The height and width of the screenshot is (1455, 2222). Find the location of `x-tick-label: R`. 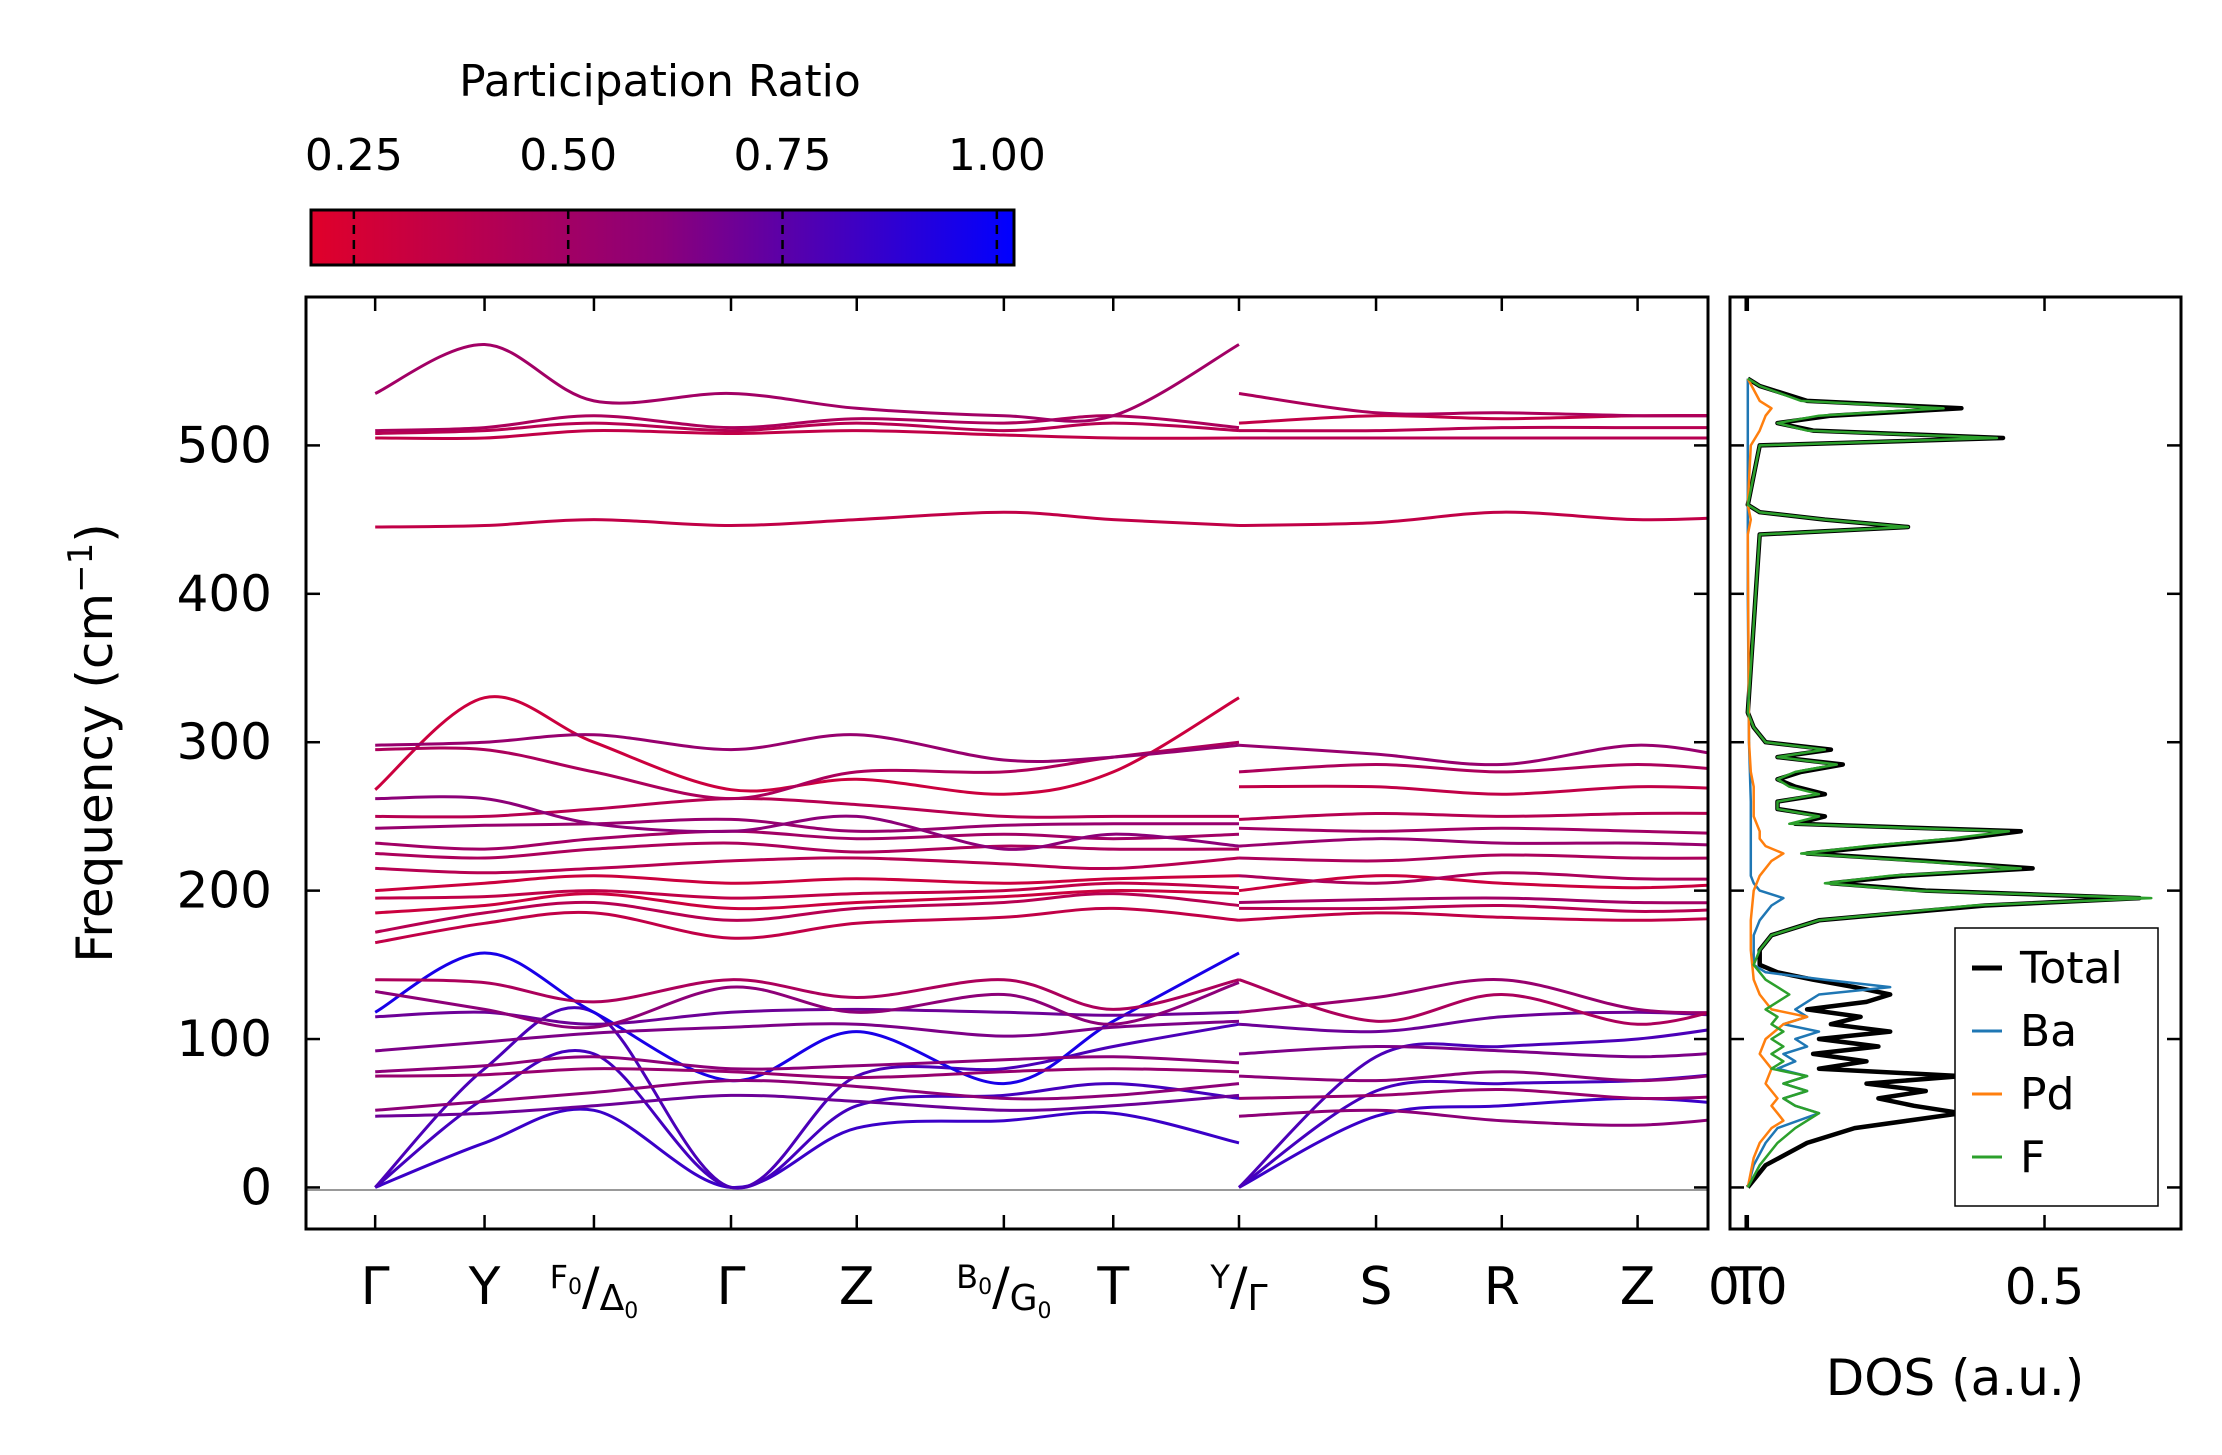

x-tick-label: R is located at coordinates (1502, 1287).